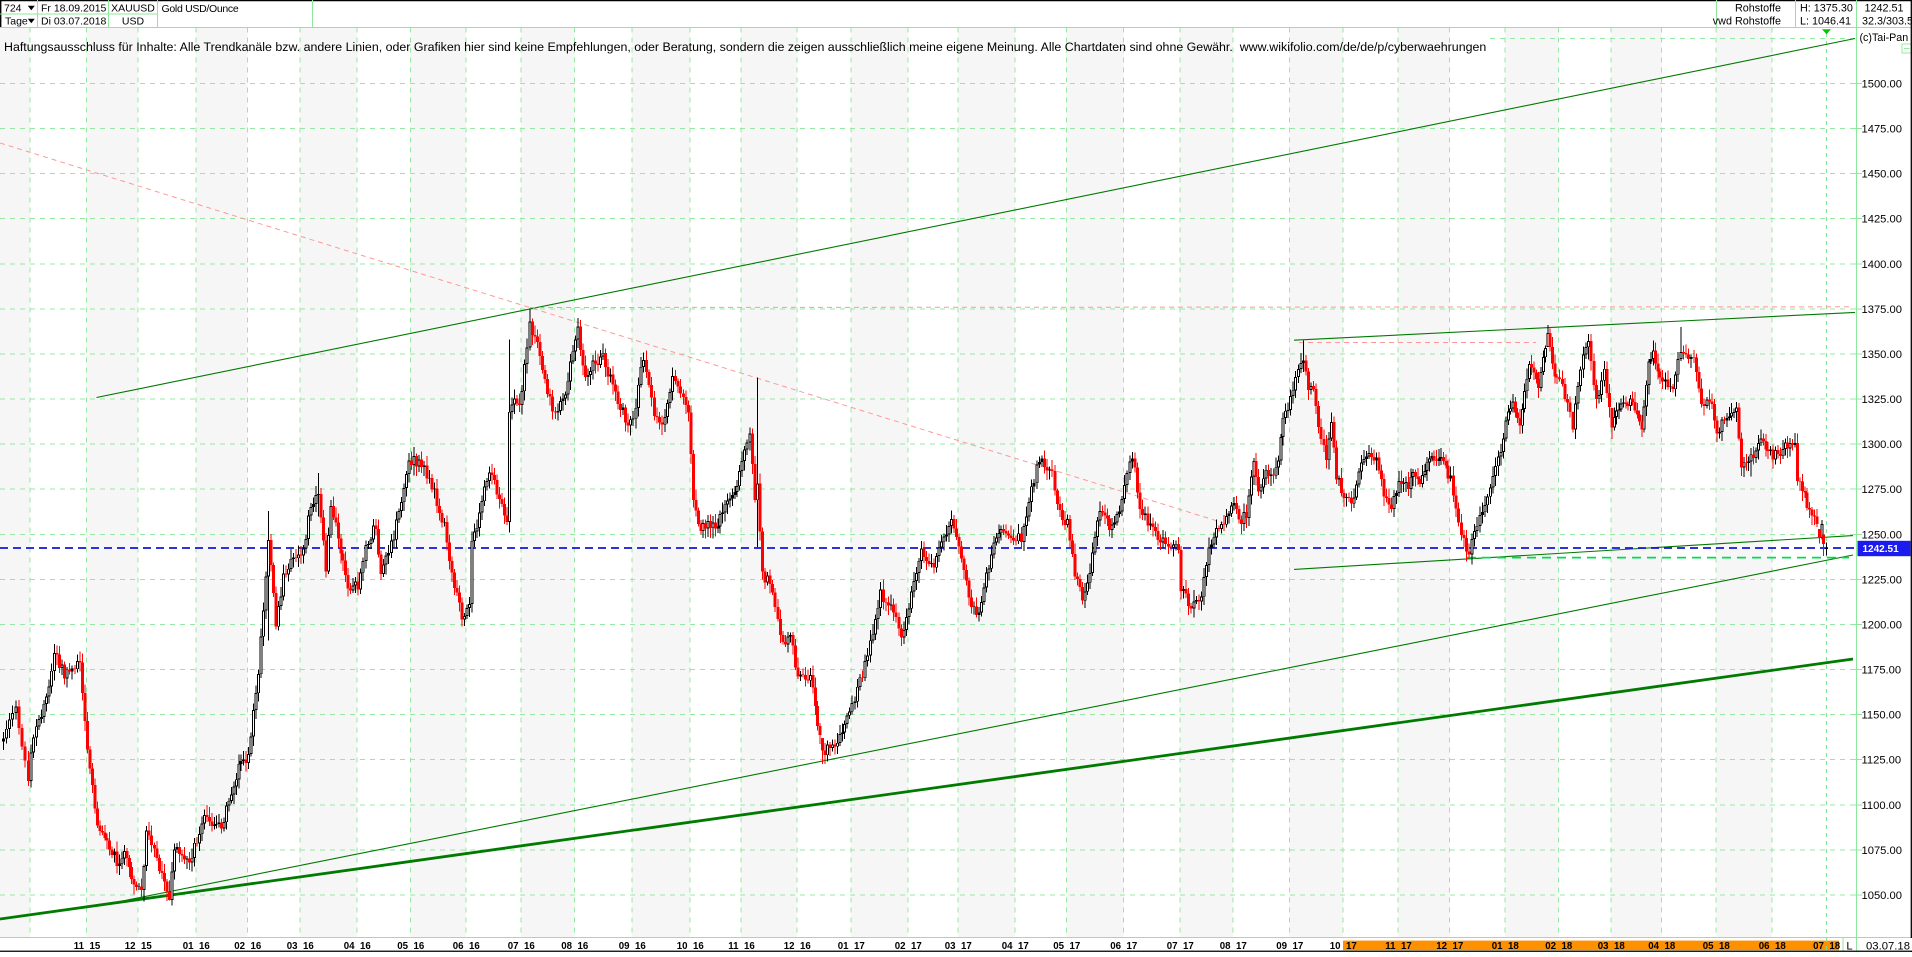  I want to click on svg-text: H: 1375.30, so click(1826, 9).